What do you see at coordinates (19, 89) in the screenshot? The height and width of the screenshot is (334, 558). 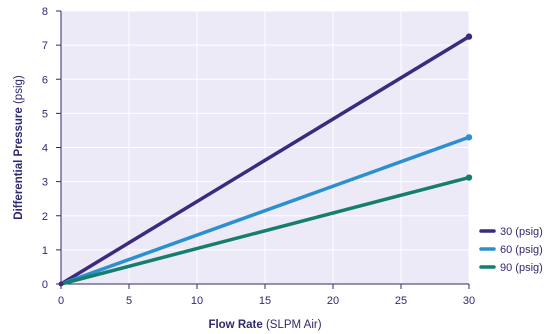 I see `y-axis-title-unit: (psig)` at bounding box center [19, 89].